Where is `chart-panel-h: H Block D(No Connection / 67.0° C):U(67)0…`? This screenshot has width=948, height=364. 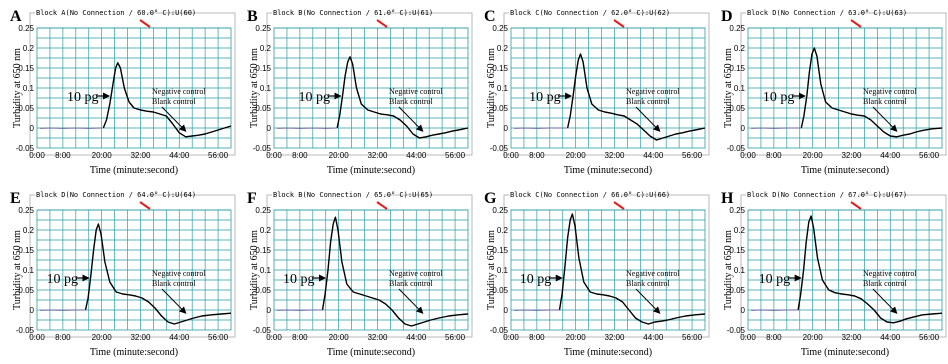 chart-panel-h: H Block D(No Connection / 67.0° C):U(67)0… is located at coordinates (834, 274).